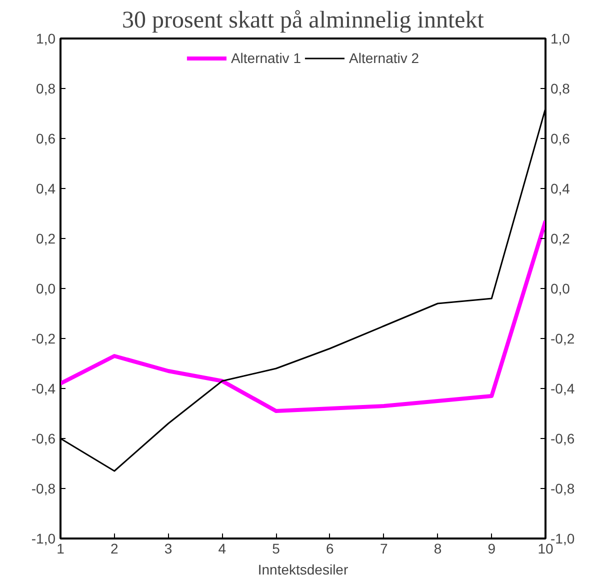 This screenshot has width=609, height=585. I want to click on y2-tick-label: -0,4, so click(562, 388).